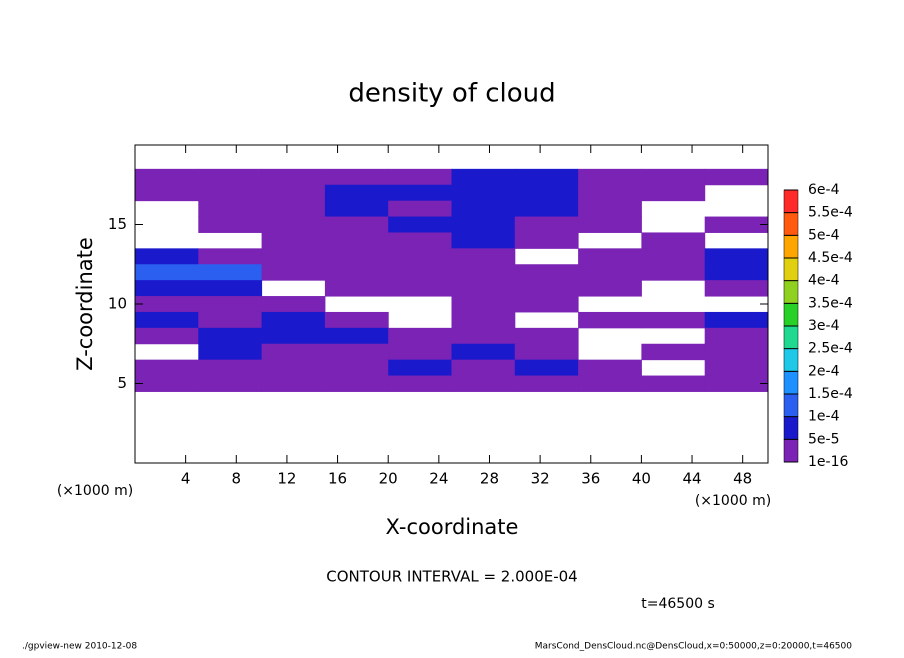 Image resolution: width=904 pixels, height=658 pixels. I want to click on x-tick-label: 12, so click(286, 479).